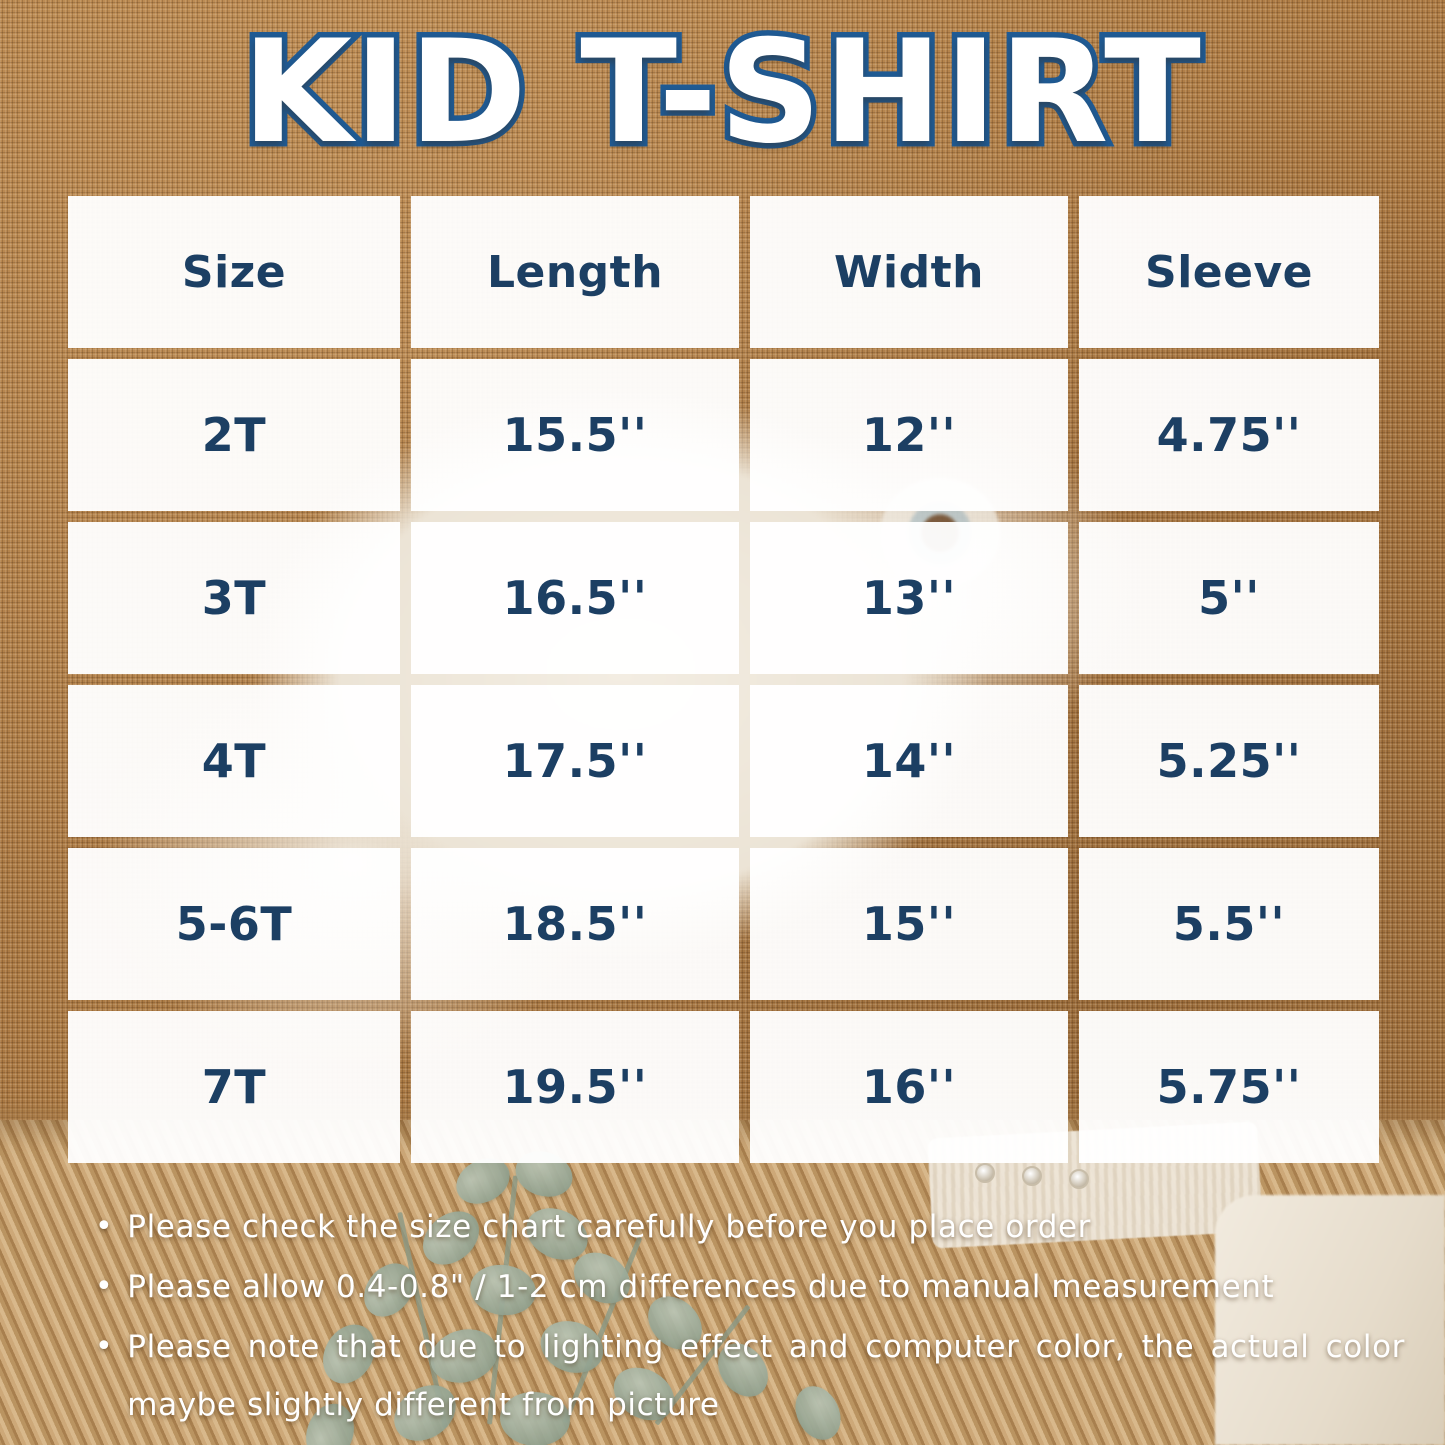  Describe the element at coordinates (575, 598) in the screenshot. I see `table-row: 16.5''` at that location.